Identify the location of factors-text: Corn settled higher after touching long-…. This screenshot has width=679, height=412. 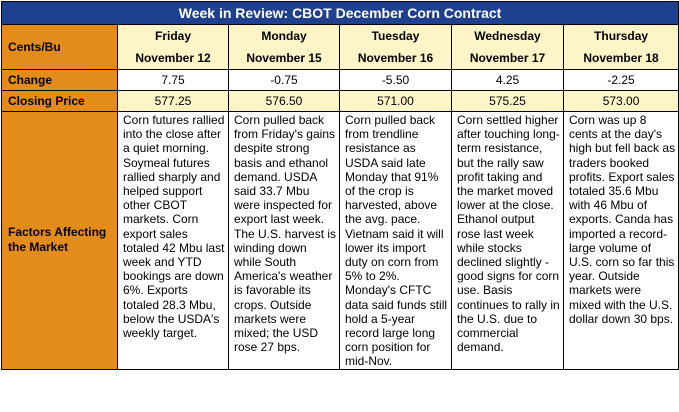
(507, 240).